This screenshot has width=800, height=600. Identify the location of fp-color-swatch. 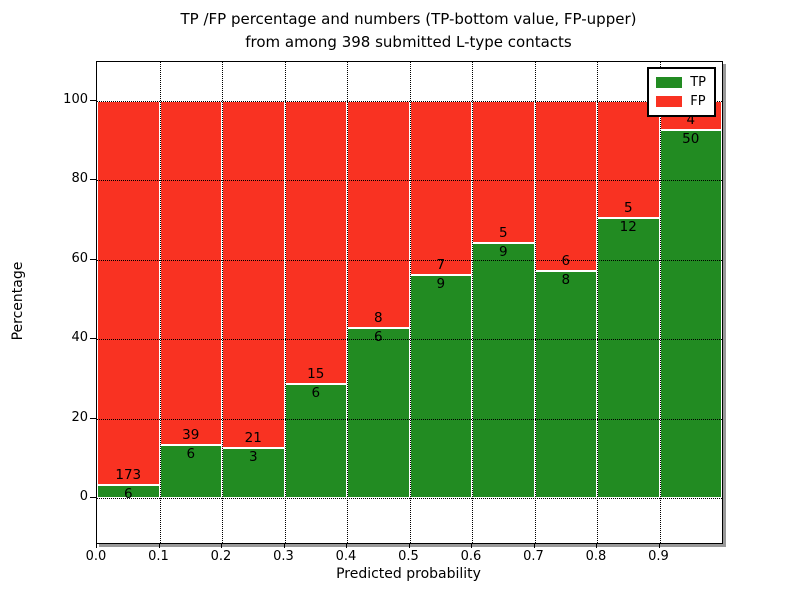
(669, 101).